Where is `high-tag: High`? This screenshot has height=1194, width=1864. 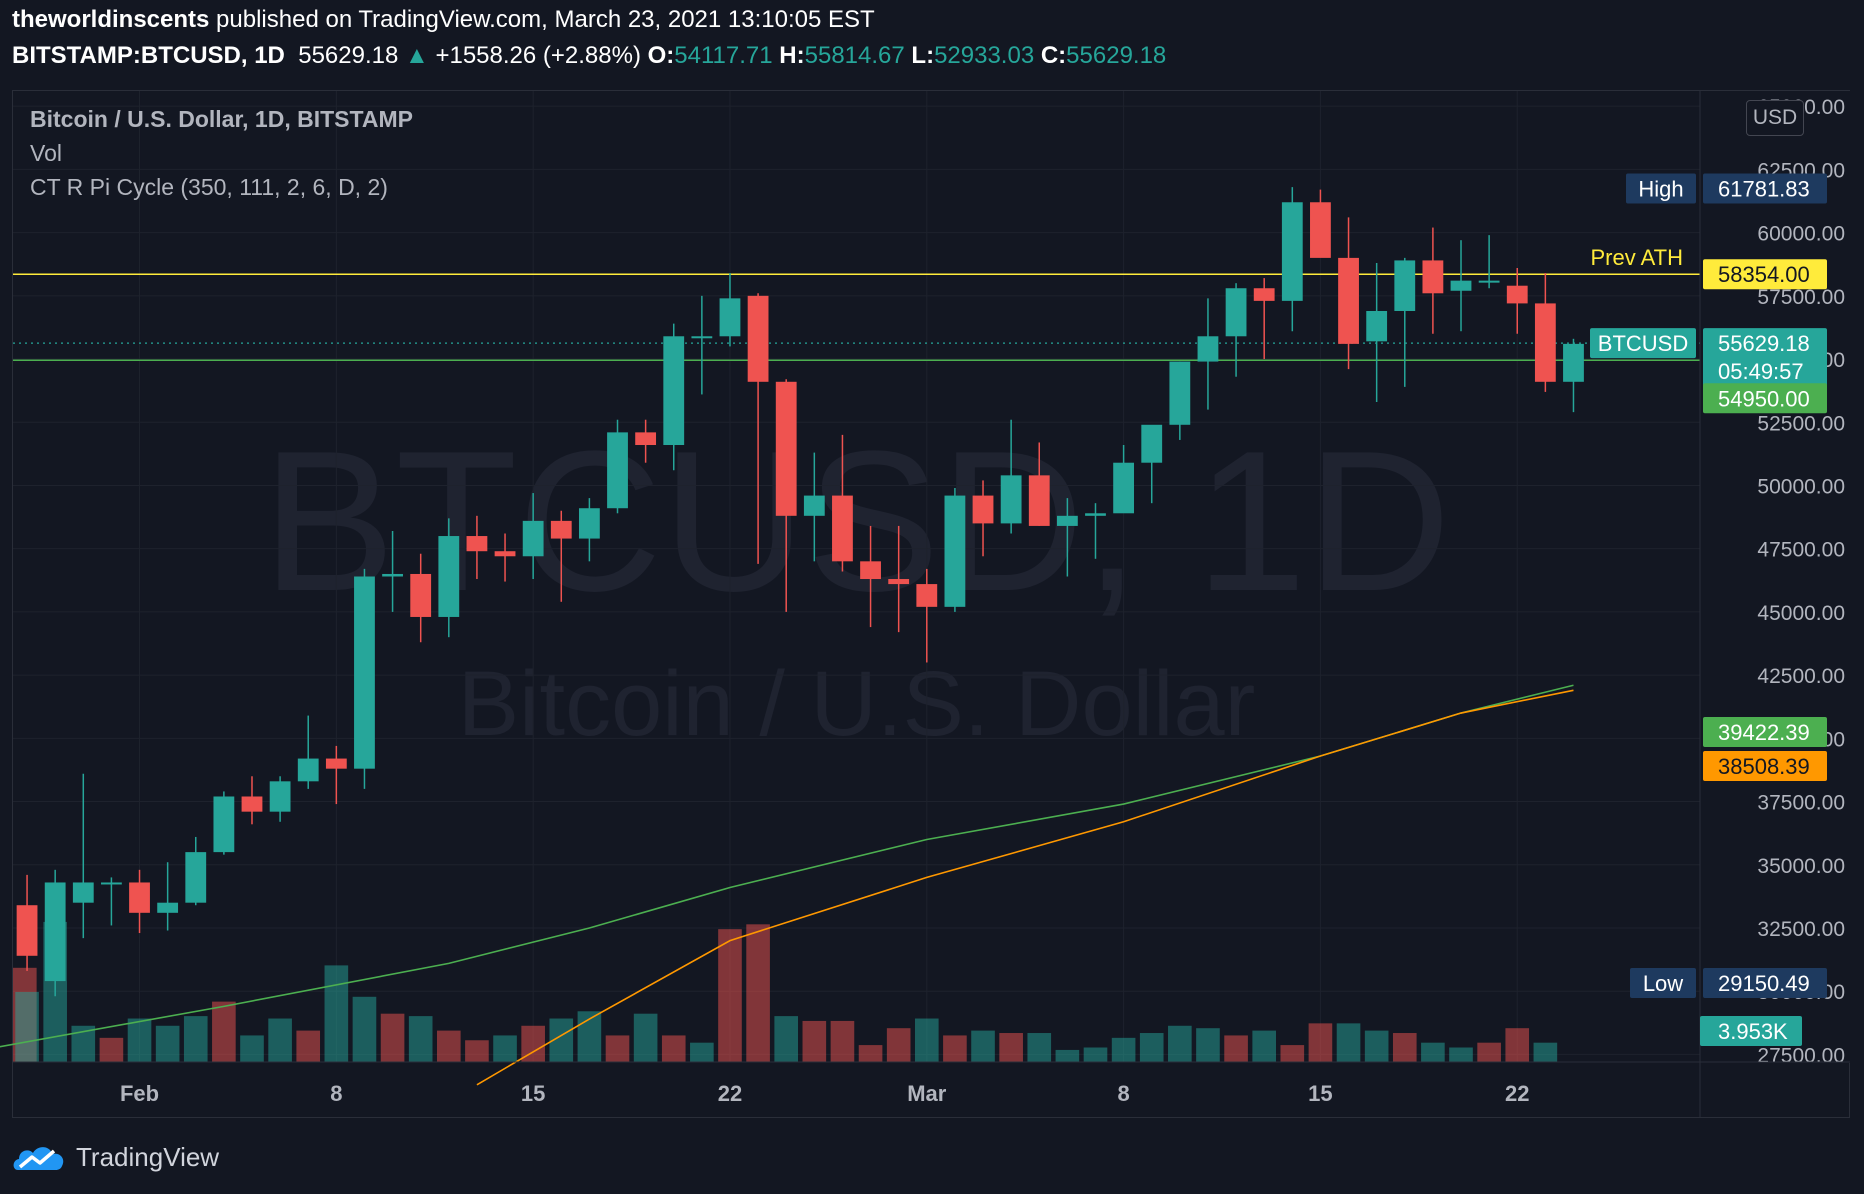 high-tag: High is located at coordinates (1661, 188).